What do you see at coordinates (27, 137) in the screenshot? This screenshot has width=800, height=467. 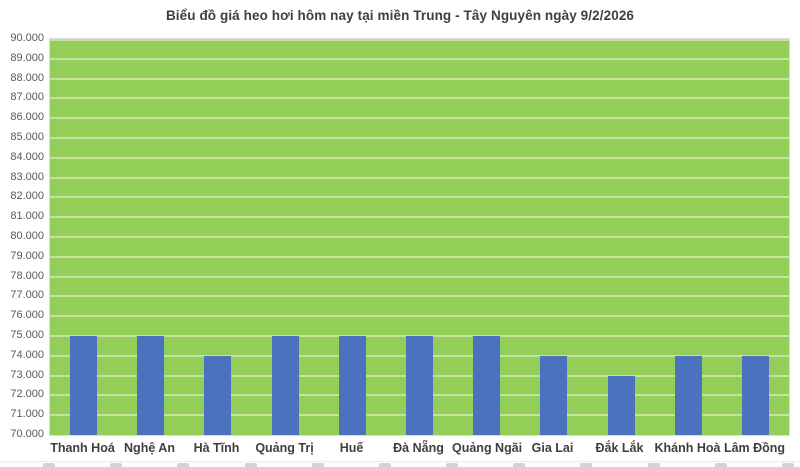 I see `y-axis-tick-label: 85.000` at bounding box center [27, 137].